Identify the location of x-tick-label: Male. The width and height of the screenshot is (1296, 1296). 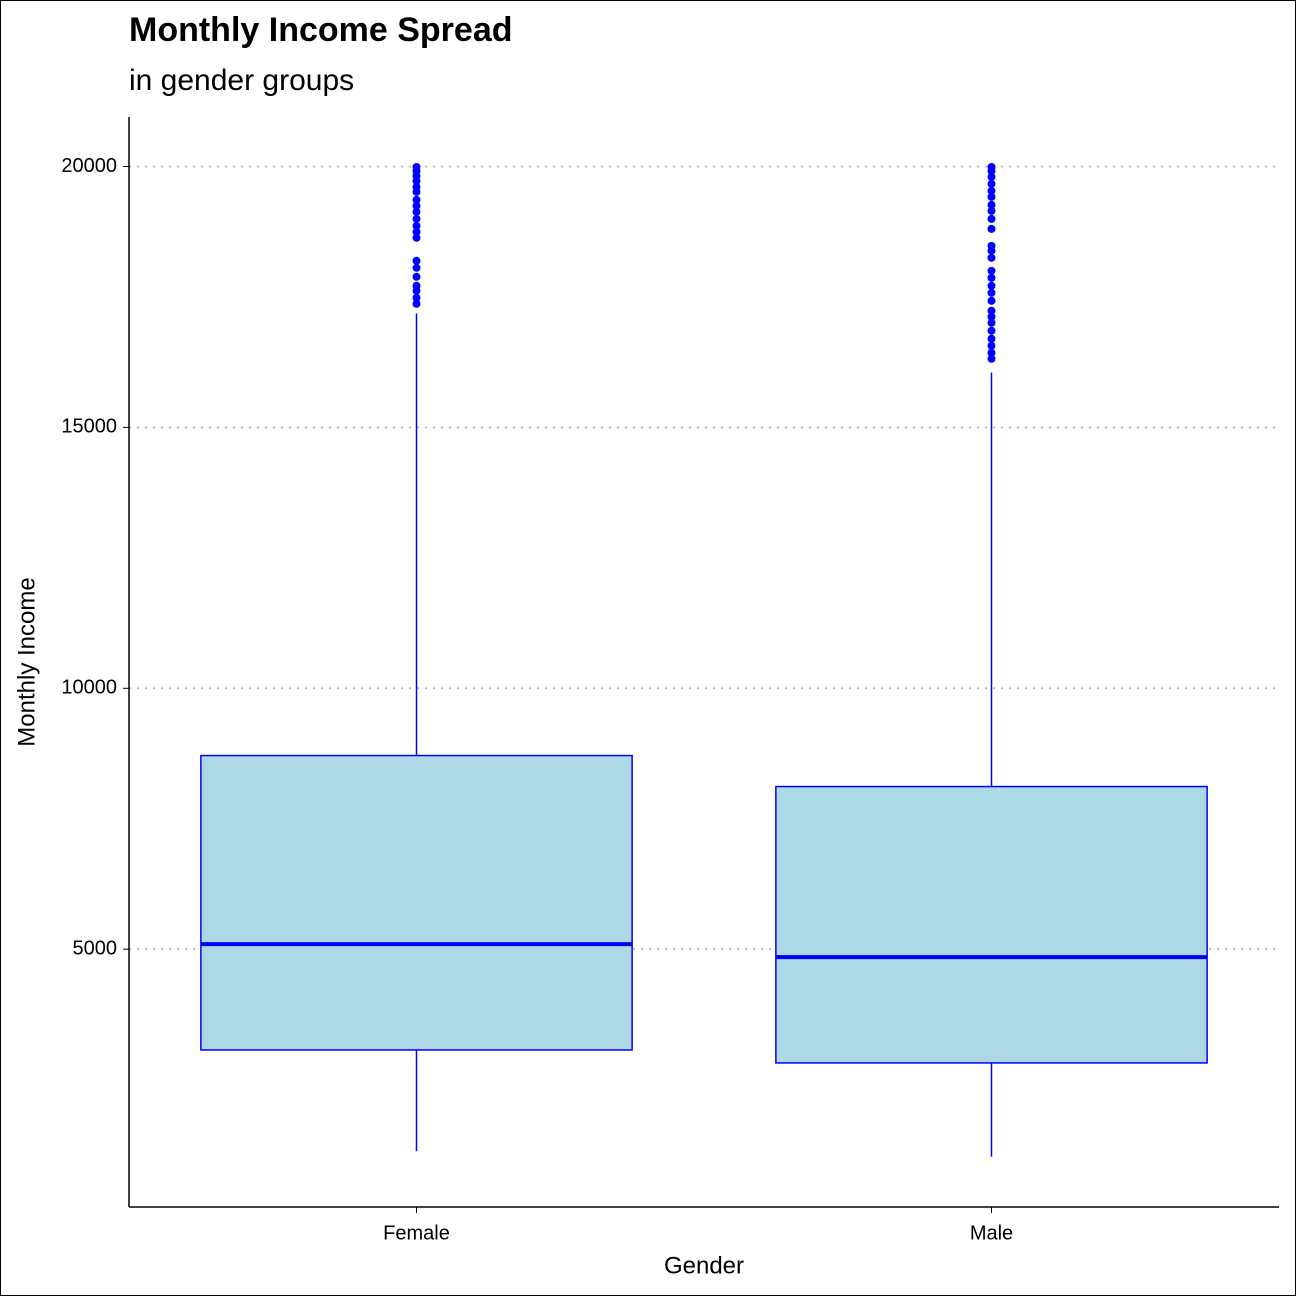
(991, 1233).